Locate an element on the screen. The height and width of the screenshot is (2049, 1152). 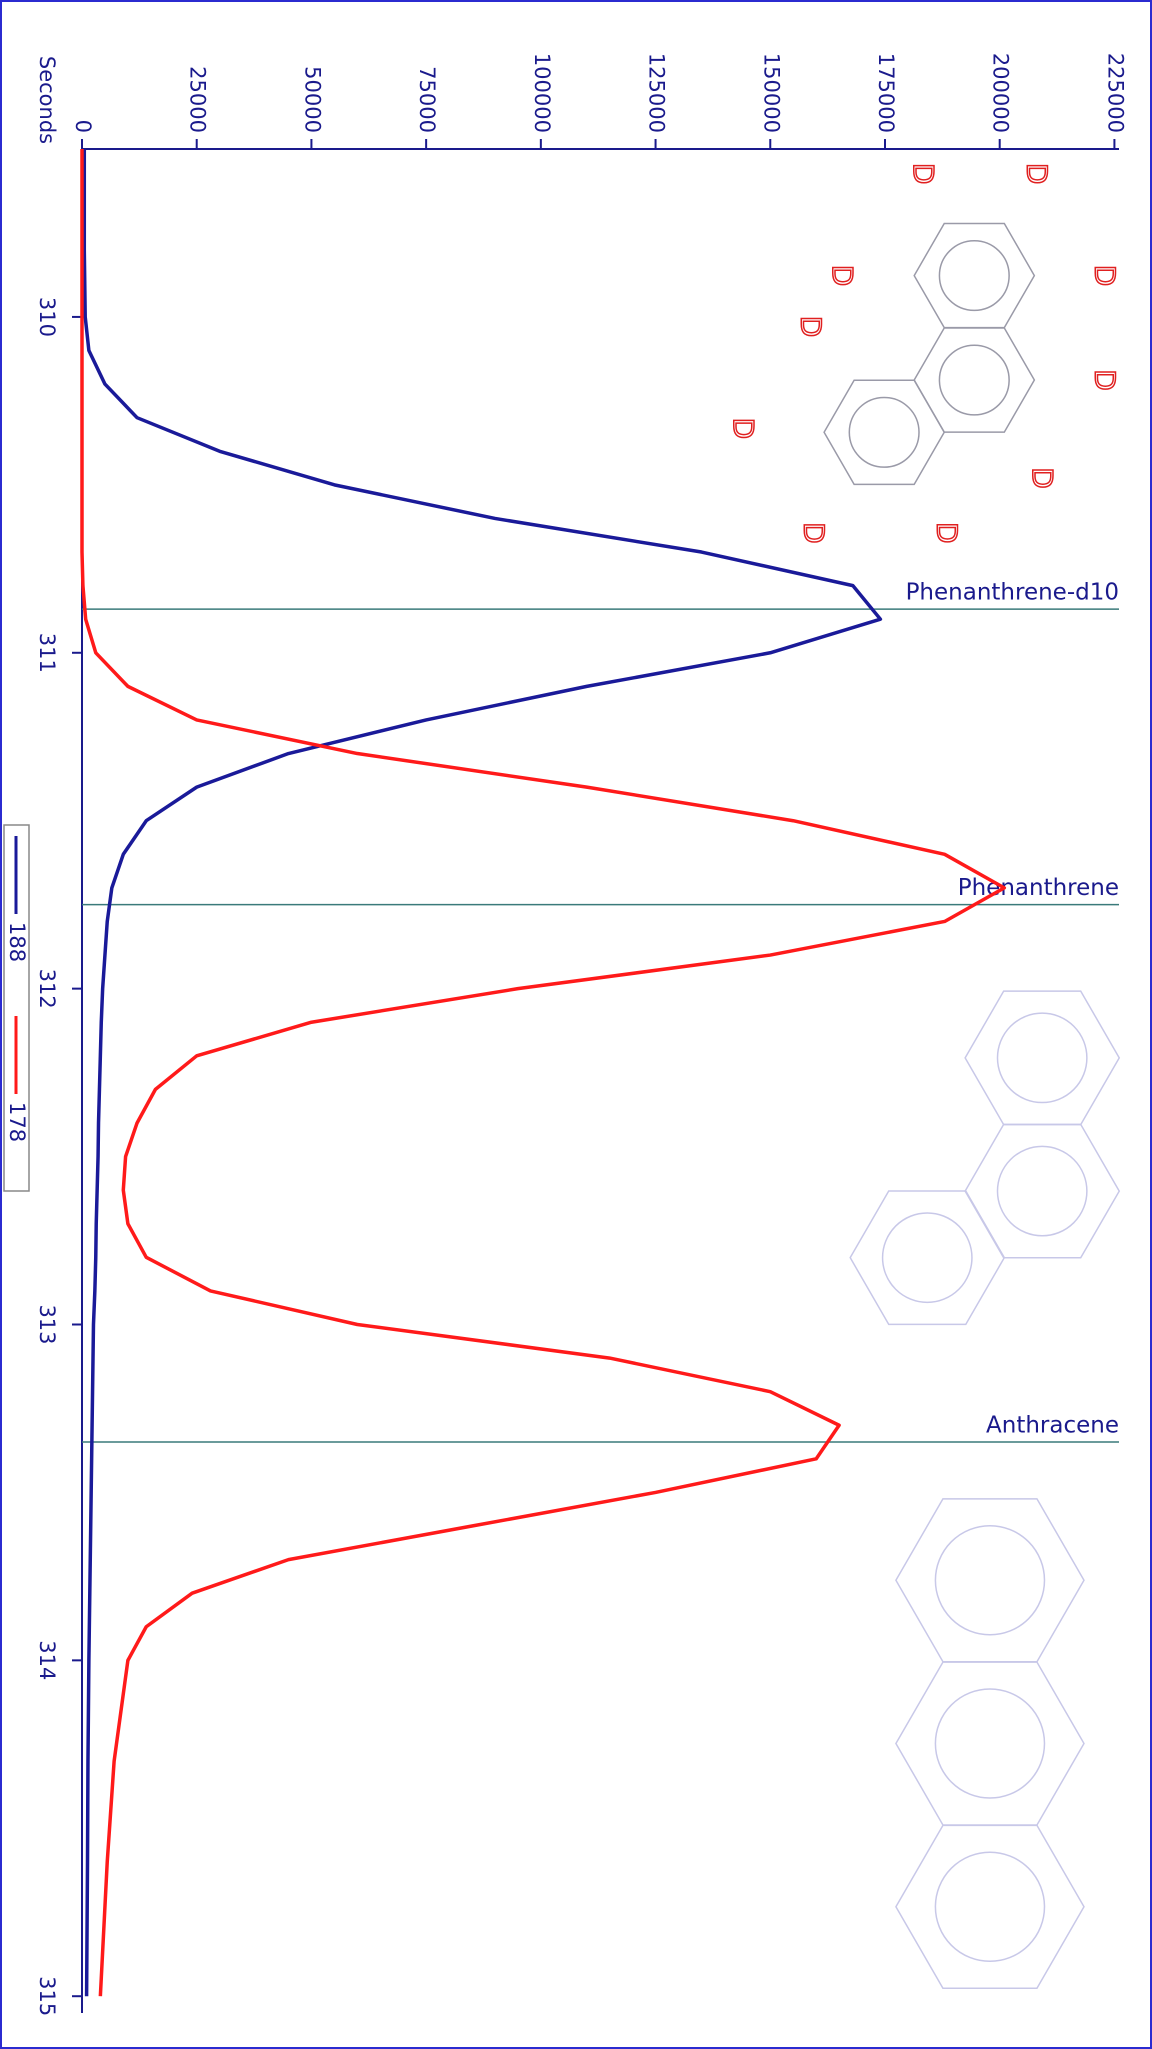
x-tick-label: 315 is located at coordinates (47, 1996).